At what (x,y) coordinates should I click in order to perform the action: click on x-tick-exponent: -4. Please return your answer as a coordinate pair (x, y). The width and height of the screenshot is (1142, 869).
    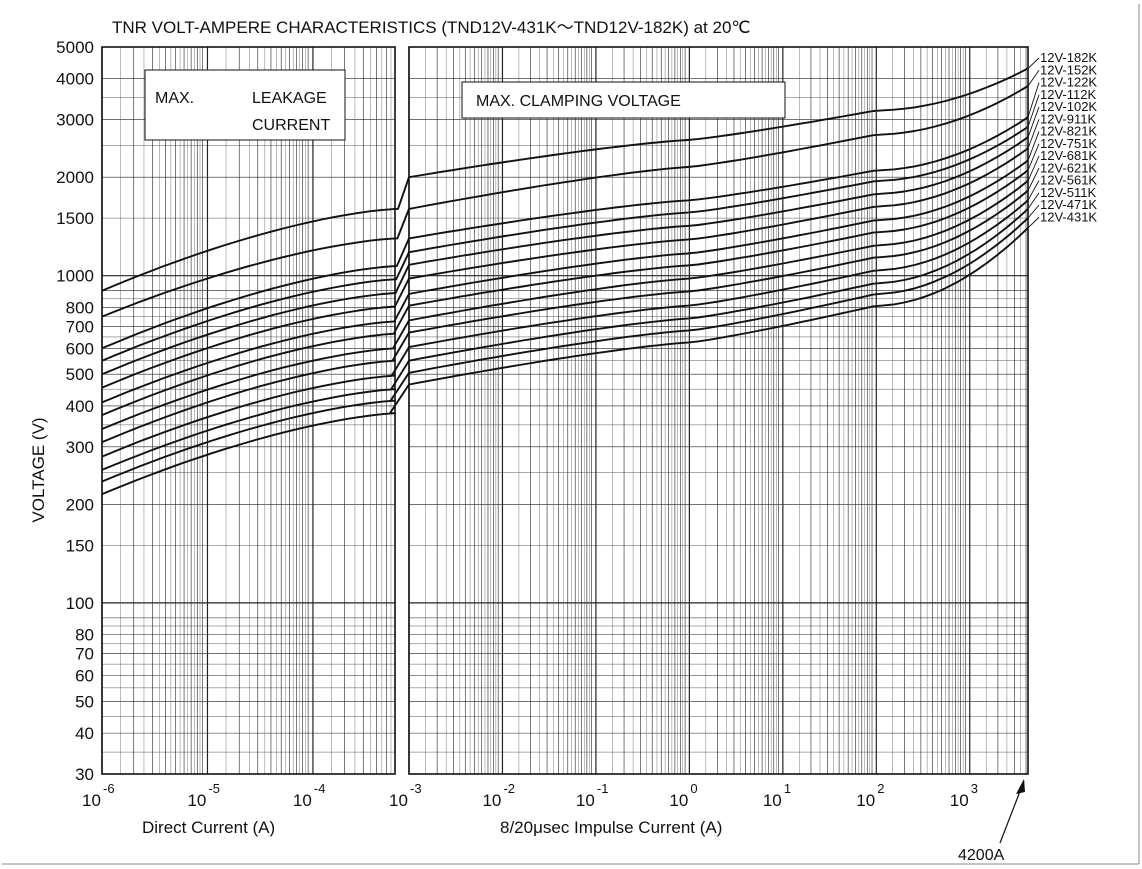
    Looking at the image, I should click on (320, 788).